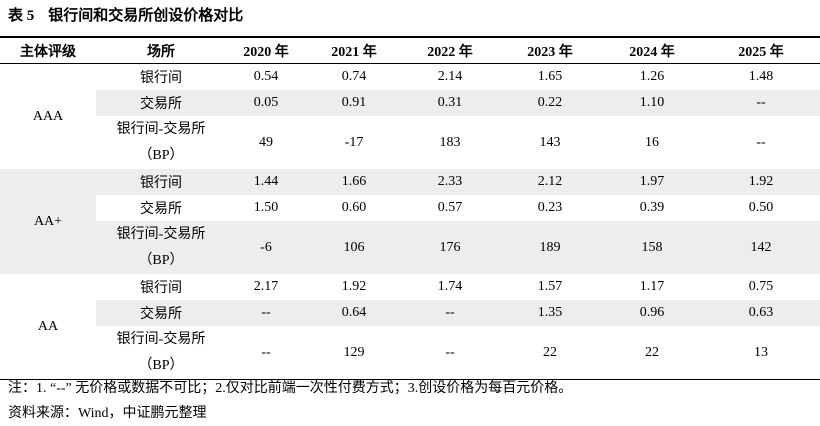 This screenshot has width=820, height=426. I want to click on value-cell: 1.26, so click(652, 76).